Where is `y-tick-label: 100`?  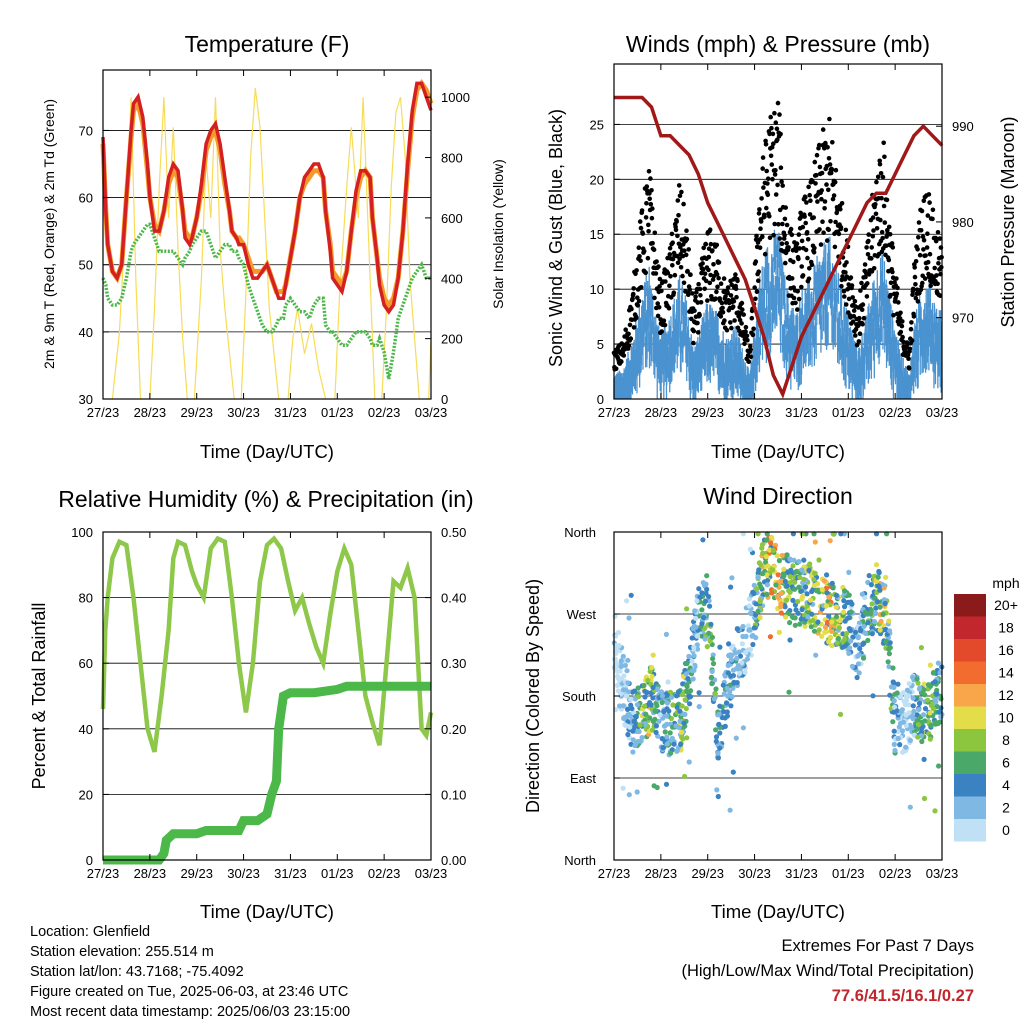
y-tick-label: 100 is located at coordinates (82, 532).